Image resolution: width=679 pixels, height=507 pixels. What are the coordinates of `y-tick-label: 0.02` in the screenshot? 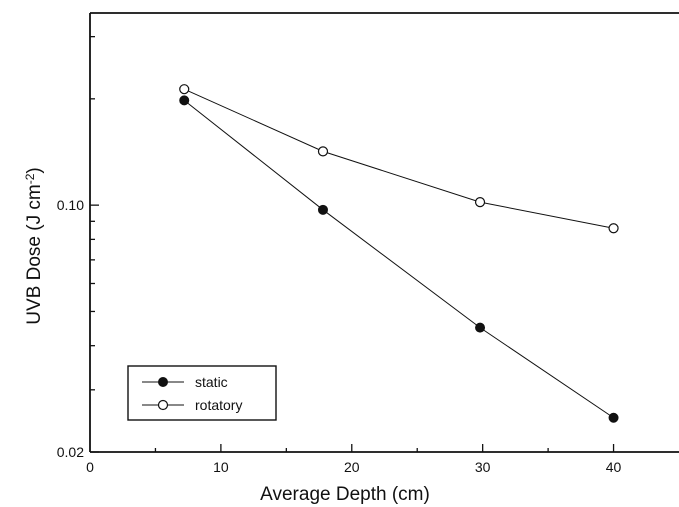 It's located at (70, 452).